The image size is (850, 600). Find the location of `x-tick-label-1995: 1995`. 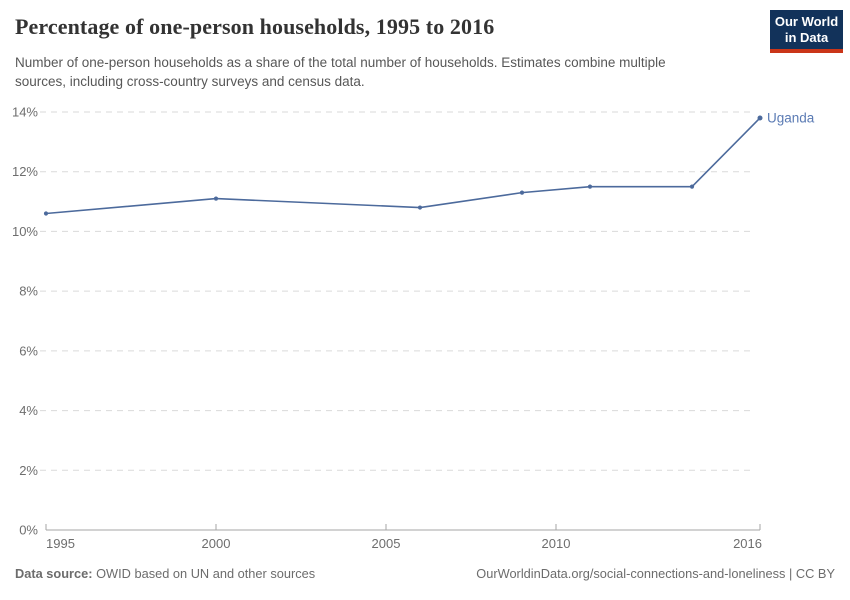

x-tick-label-1995: 1995 is located at coordinates (60, 543).